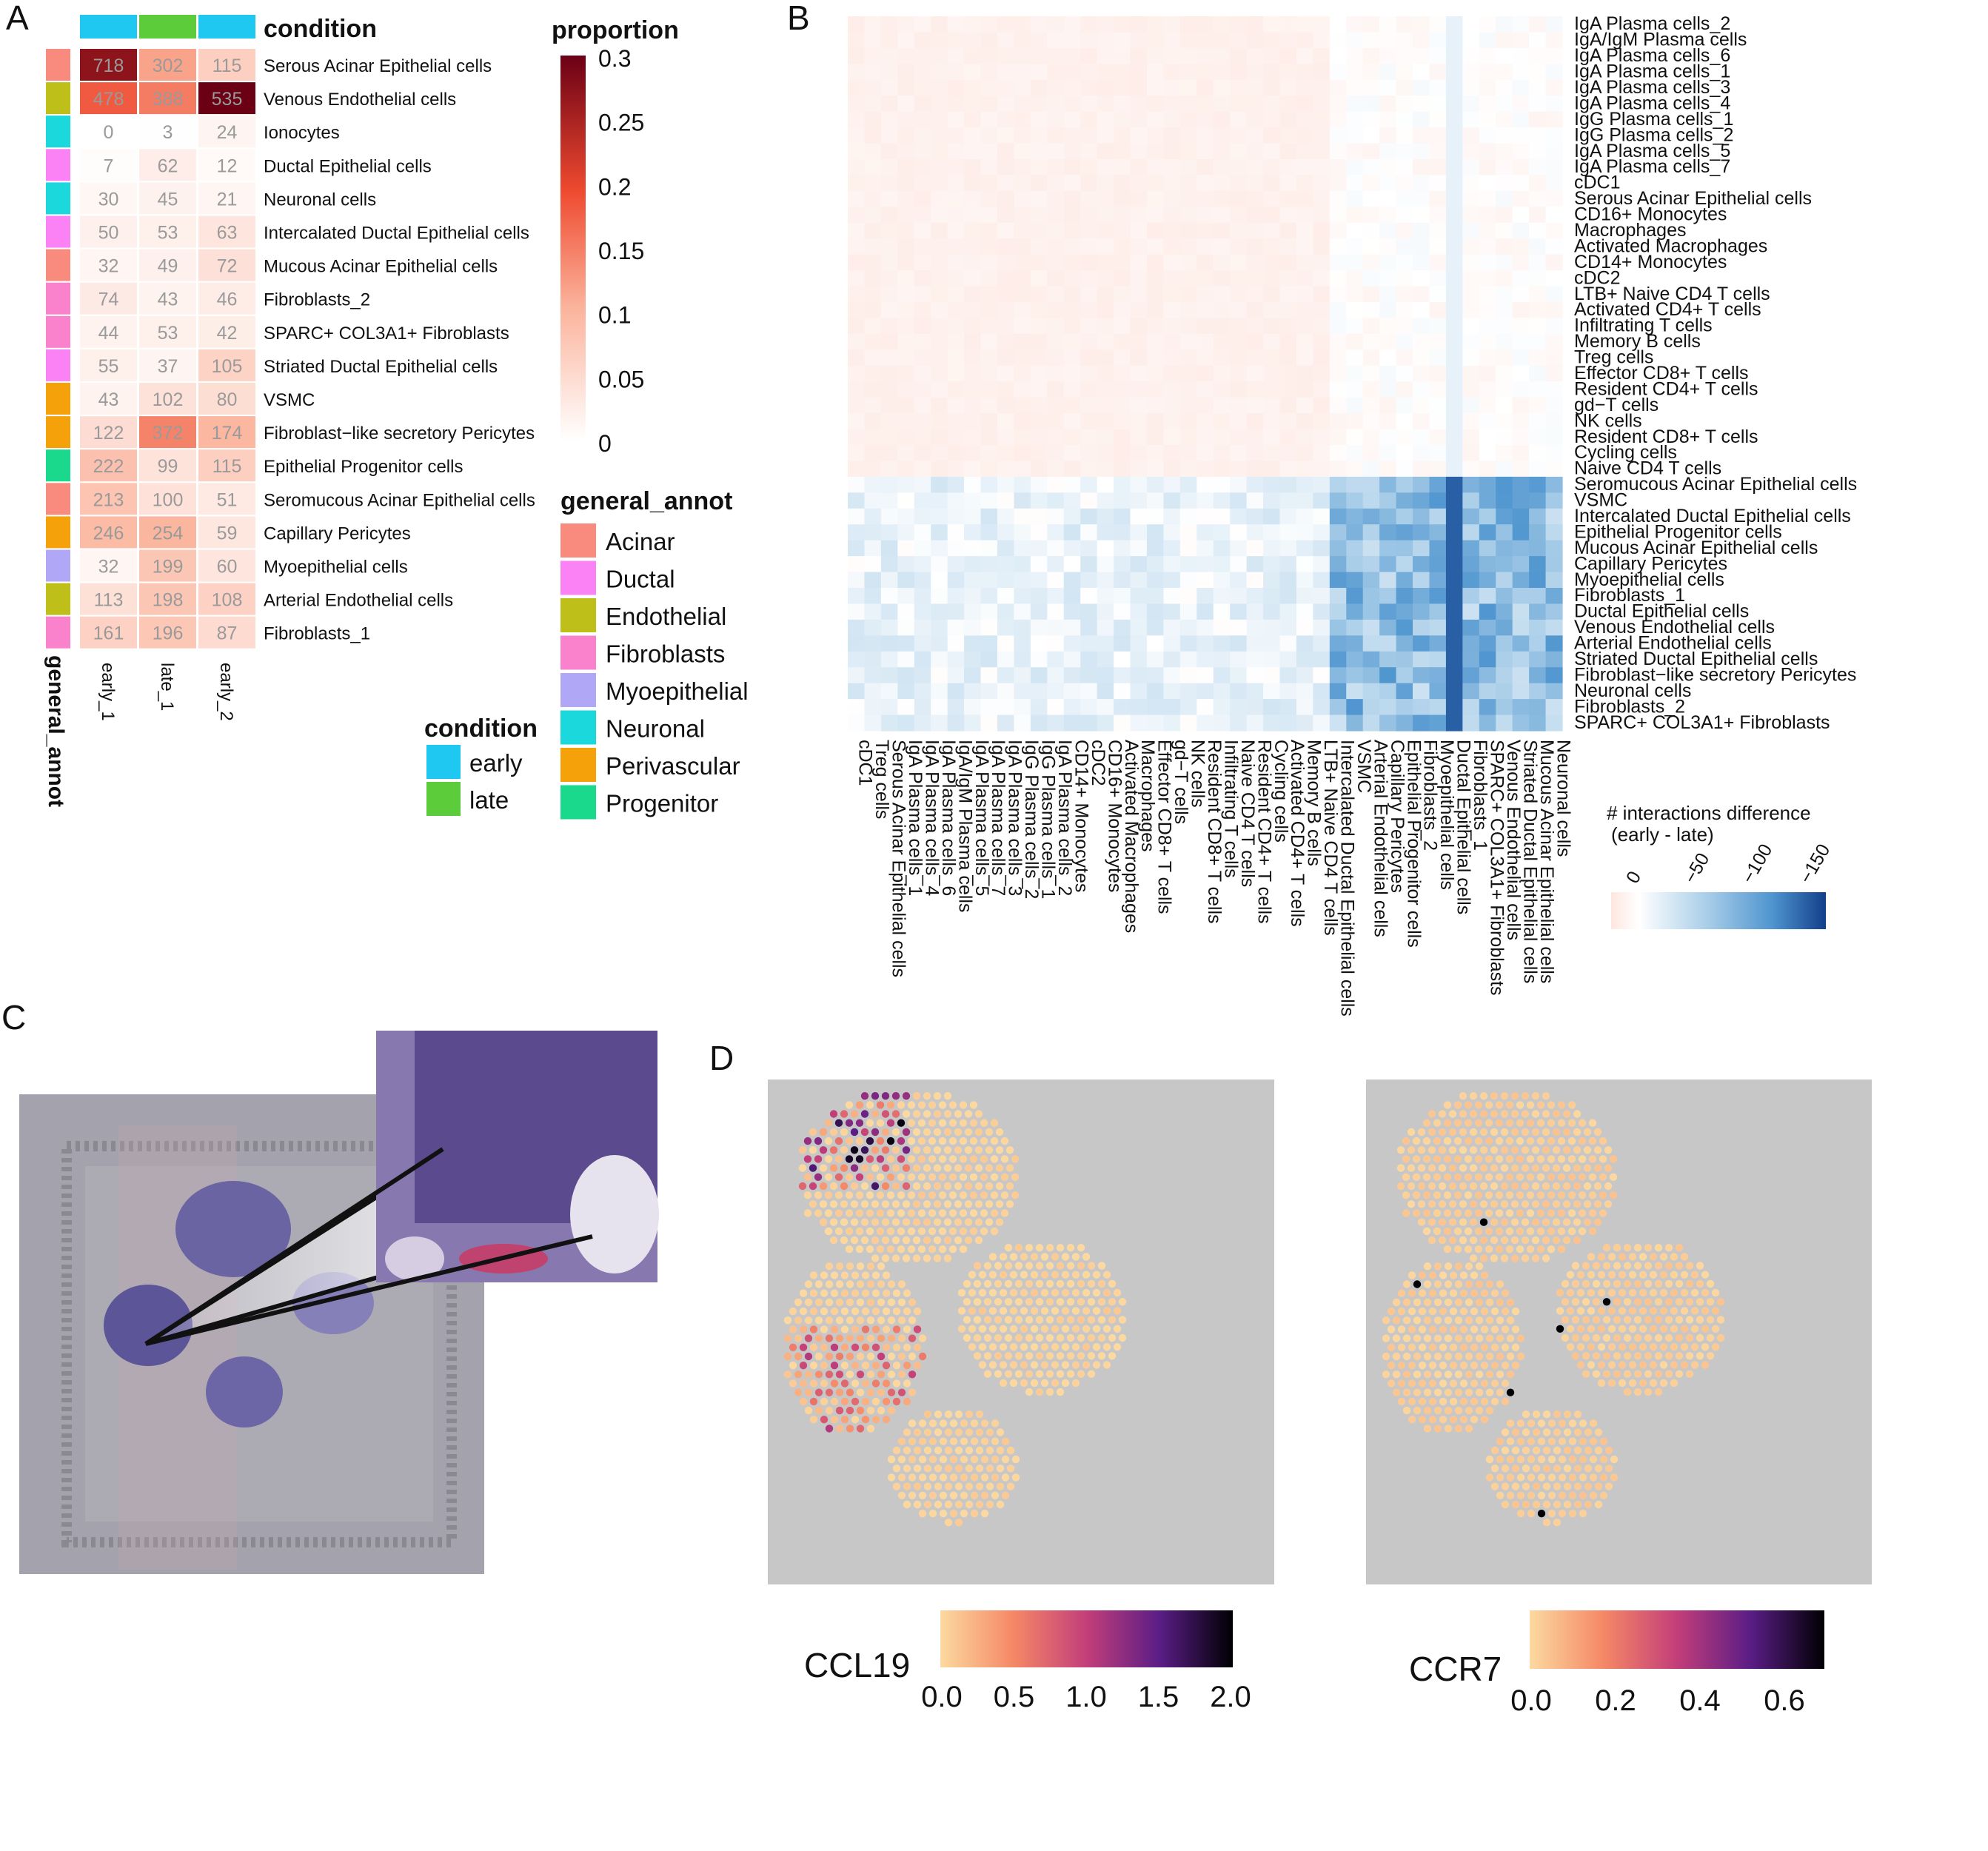 The width and height of the screenshot is (1988, 1851). What do you see at coordinates (168, 99) in the screenshot?
I see `heatmap-cell-count: 388` at bounding box center [168, 99].